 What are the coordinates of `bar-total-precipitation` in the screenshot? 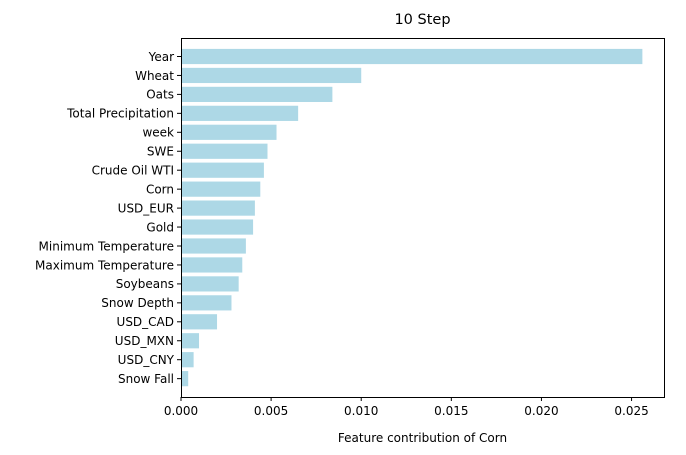 It's located at (240, 113).